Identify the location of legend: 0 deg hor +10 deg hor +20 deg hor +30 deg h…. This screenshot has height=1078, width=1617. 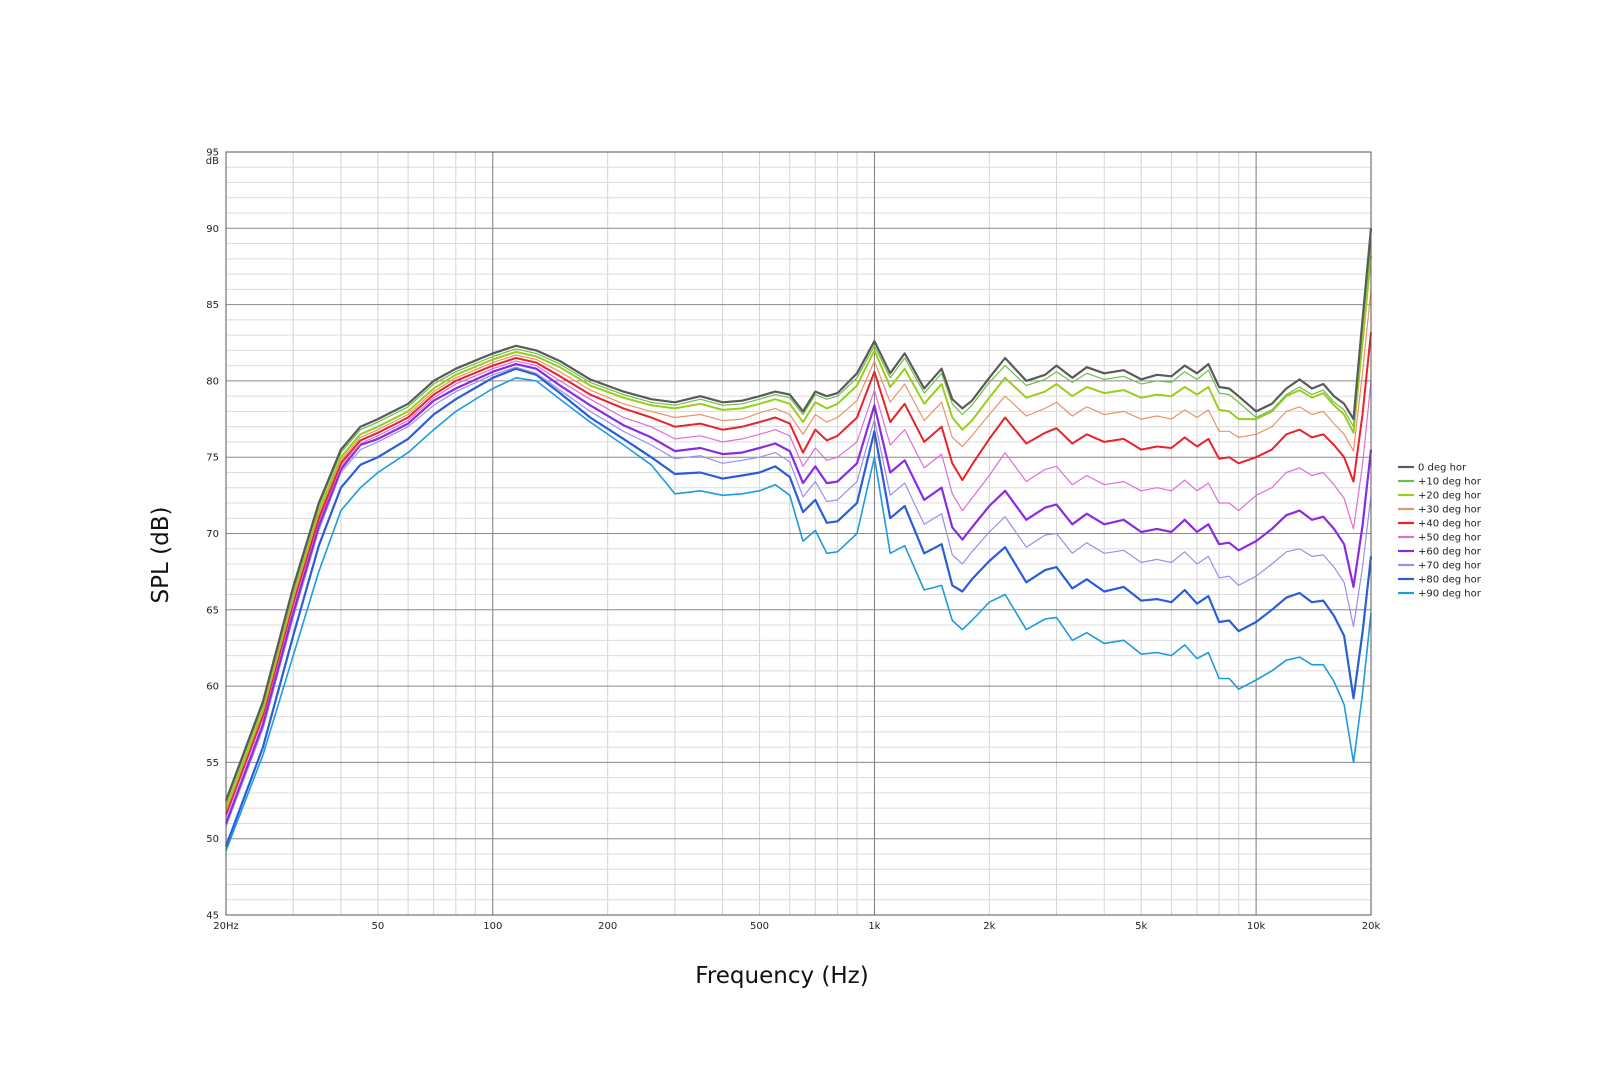
(1440, 531).